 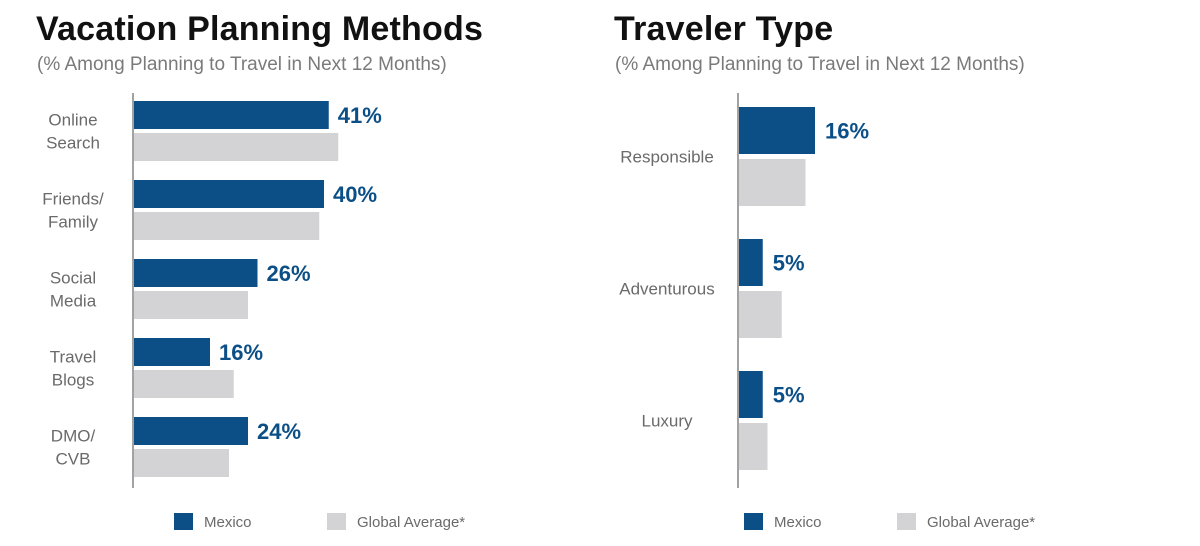 I want to click on chart-1-value-label-1: 5%, so click(x=789, y=263).